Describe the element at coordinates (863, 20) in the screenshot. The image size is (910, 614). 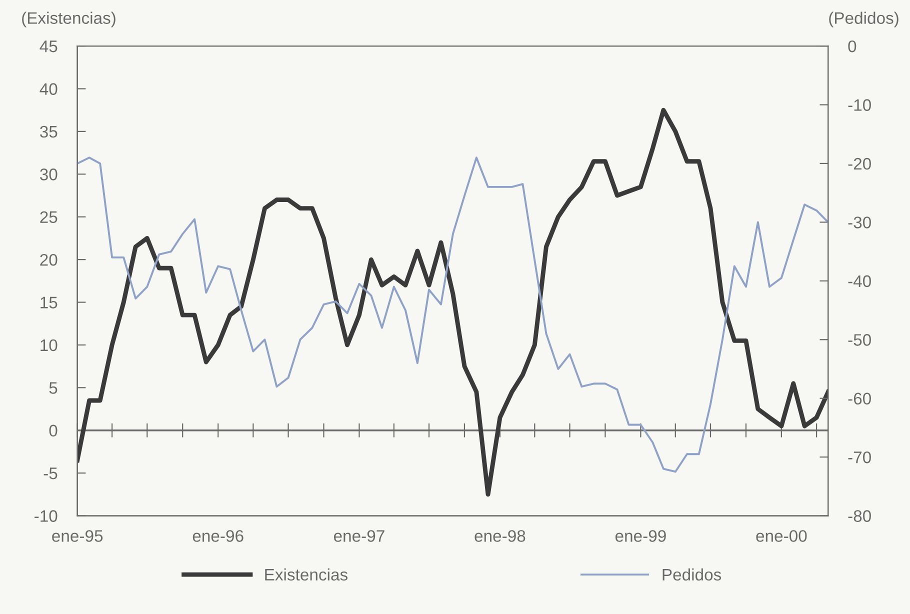
I see `y2-axis-title: (Pedidos)` at that location.